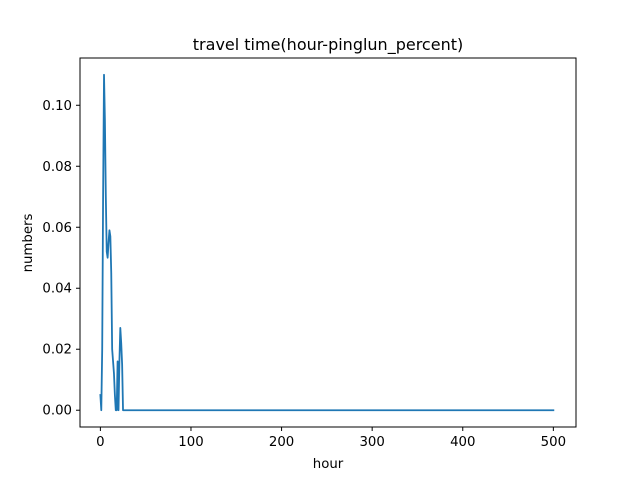 This screenshot has height=480, width=640. What do you see at coordinates (281, 442) in the screenshot?
I see `x-tick-label: 200` at bounding box center [281, 442].